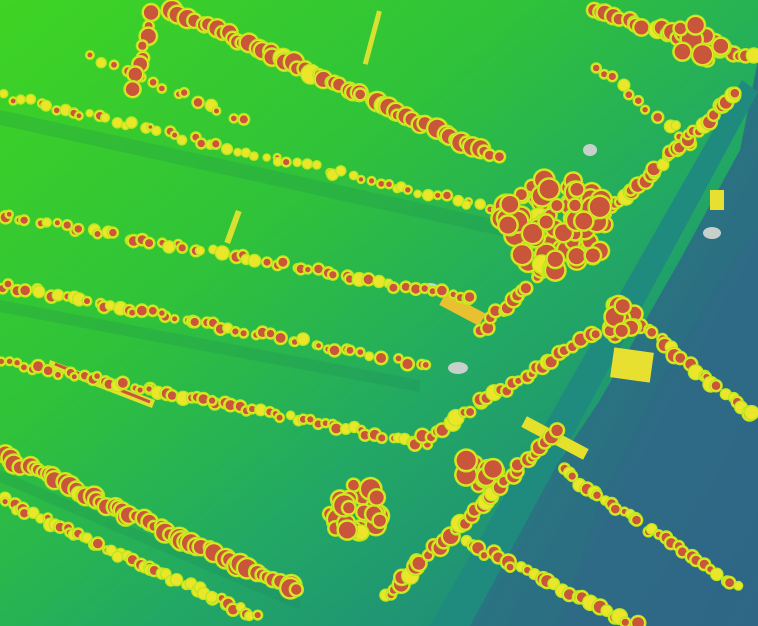 The image size is (758, 626). Describe the element at coordinates (712, 233) in the screenshot. I see `patch` at that location.